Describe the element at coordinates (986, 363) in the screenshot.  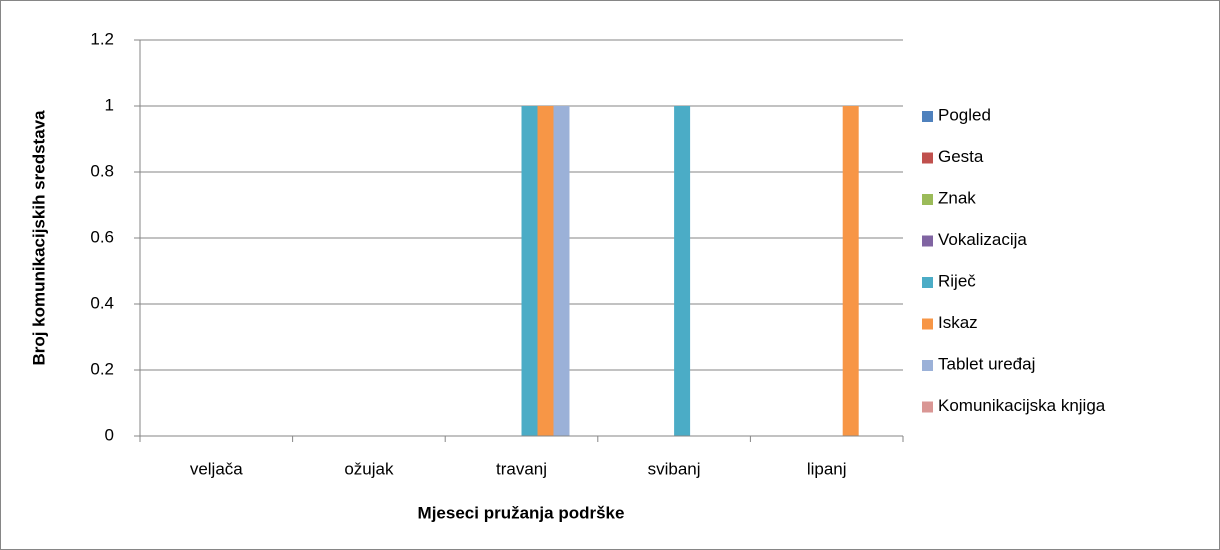
I see `legend-label: Tablet uređaj` at that location.